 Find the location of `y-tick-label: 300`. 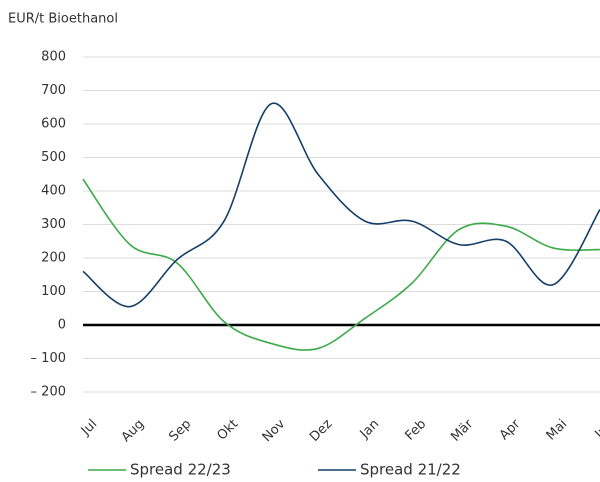

y-tick-label: 300 is located at coordinates (53, 224).